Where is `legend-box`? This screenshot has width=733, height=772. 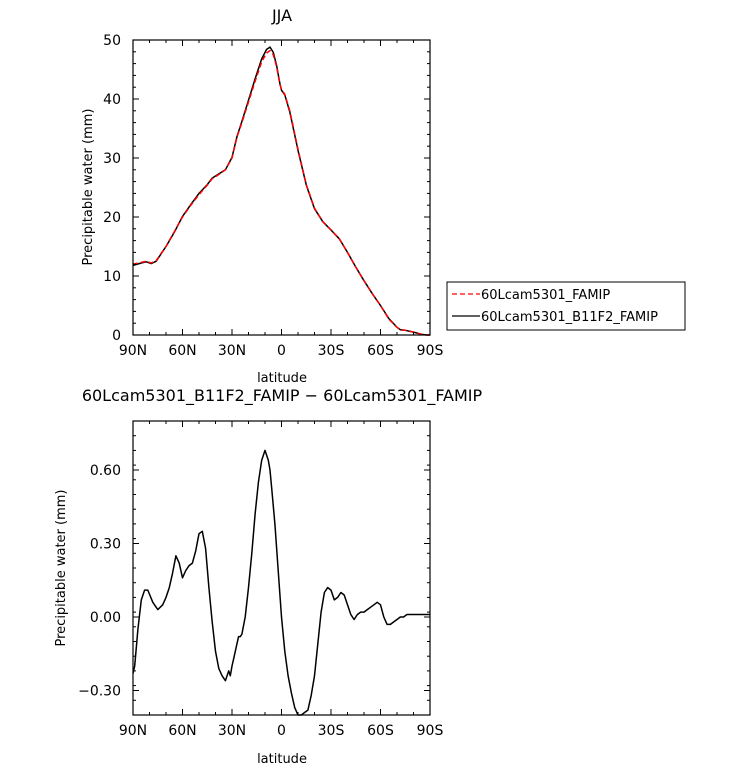
legend-box is located at coordinates (566, 306).